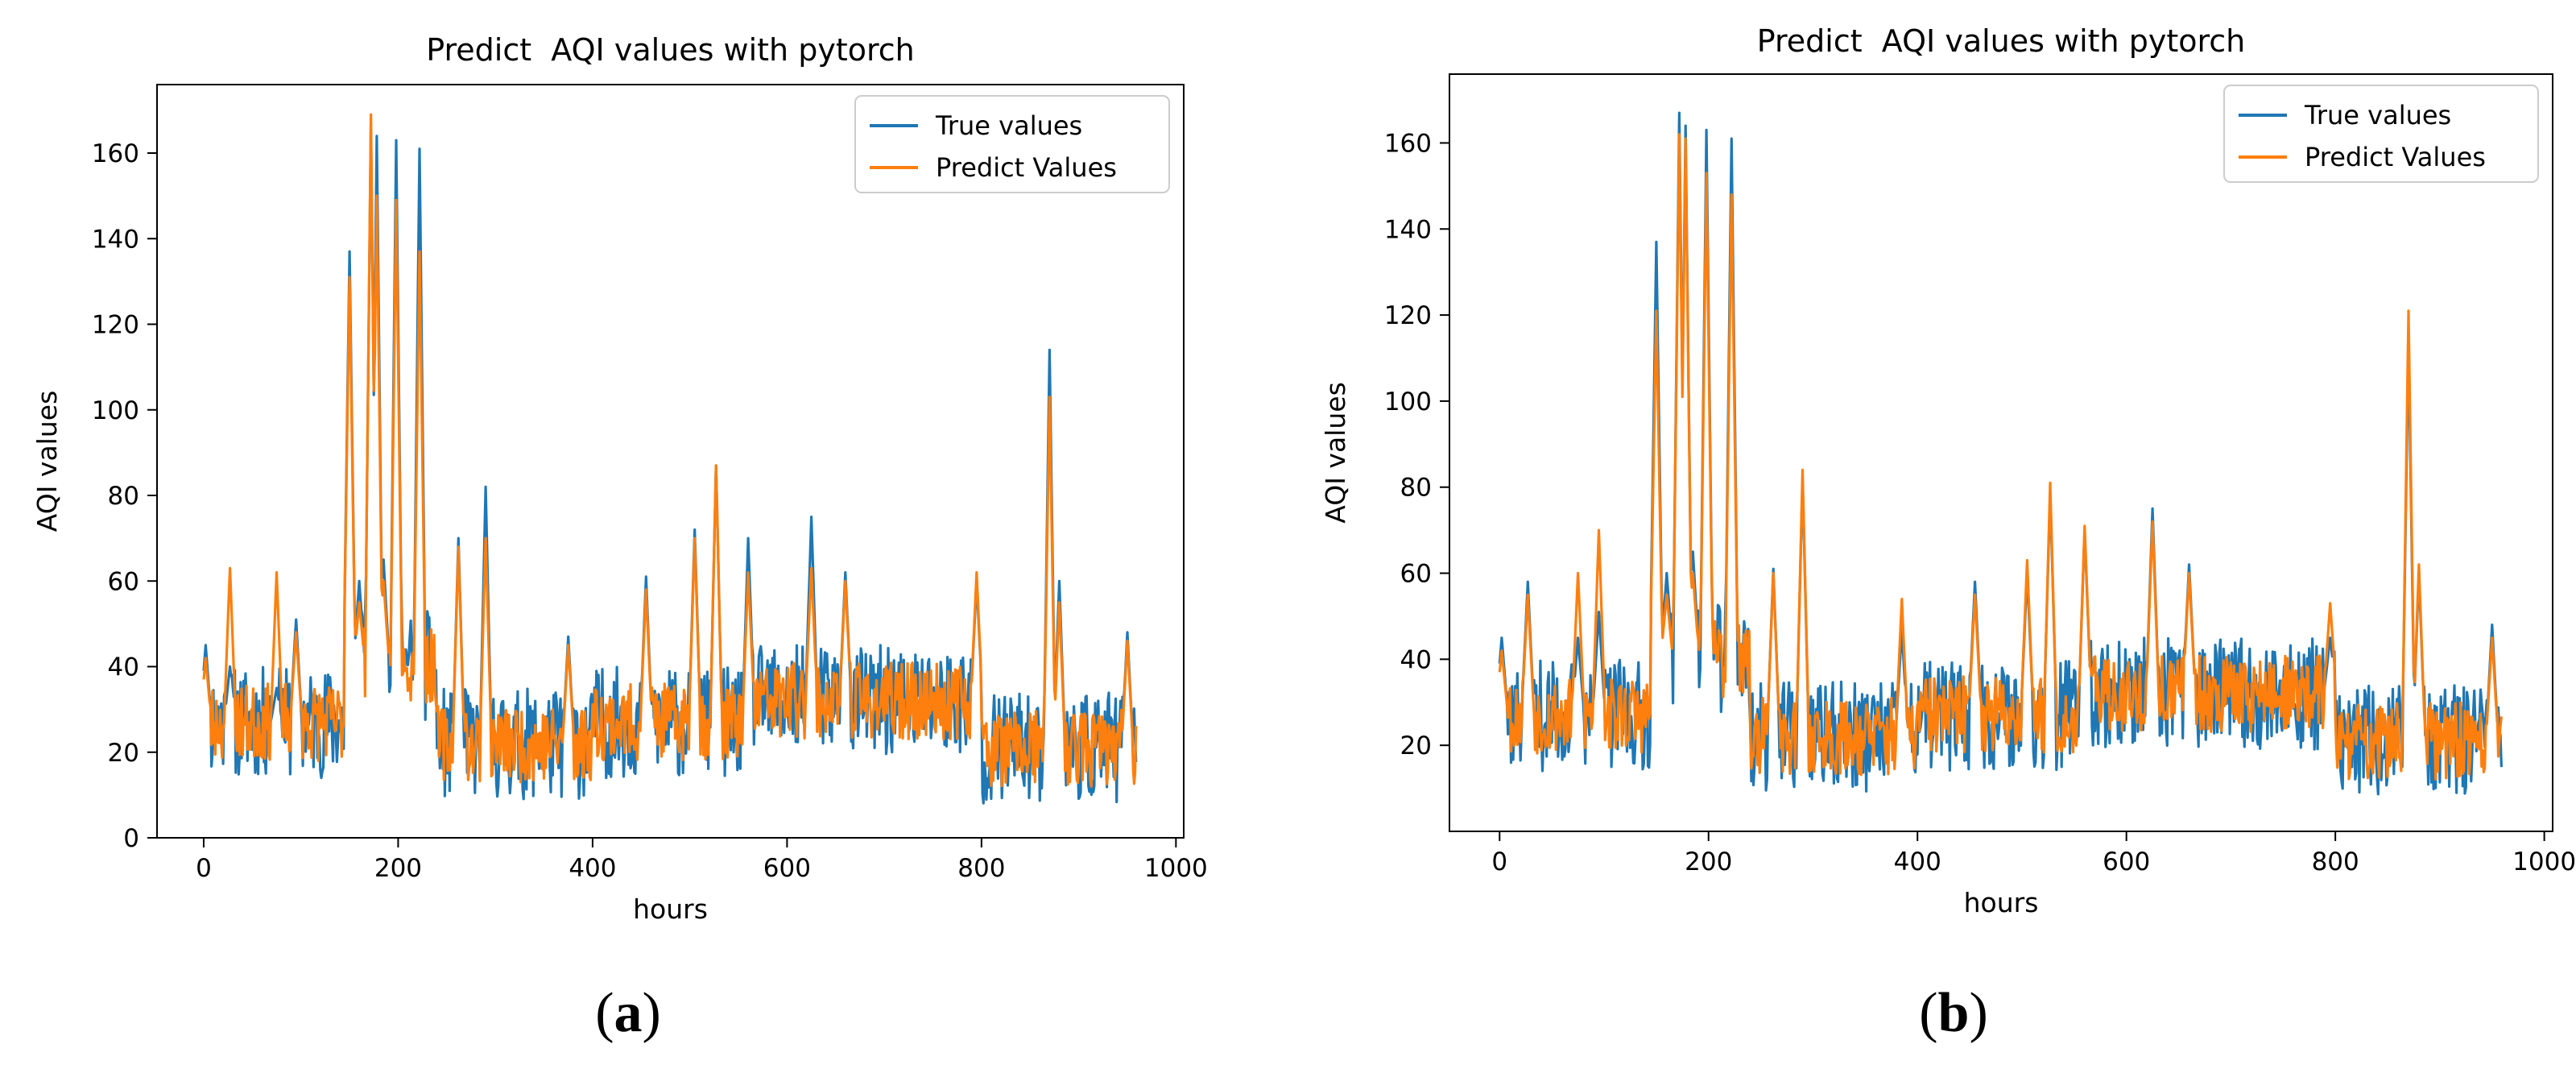 Image resolution: width=2576 pixels, height=1069 pixels. I want to click on chart-a-x-tick-label-400: 400, so click(592, 868).